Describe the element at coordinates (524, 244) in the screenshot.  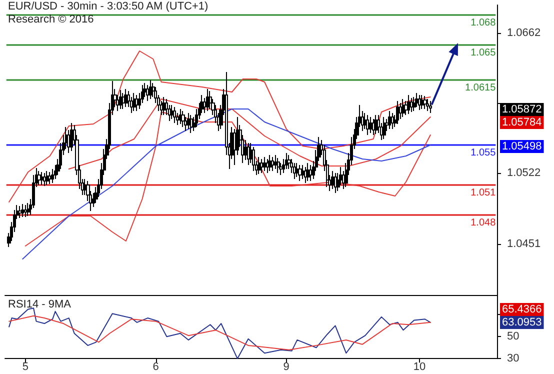
I see `y-tick-label: 1.0451` at that location.